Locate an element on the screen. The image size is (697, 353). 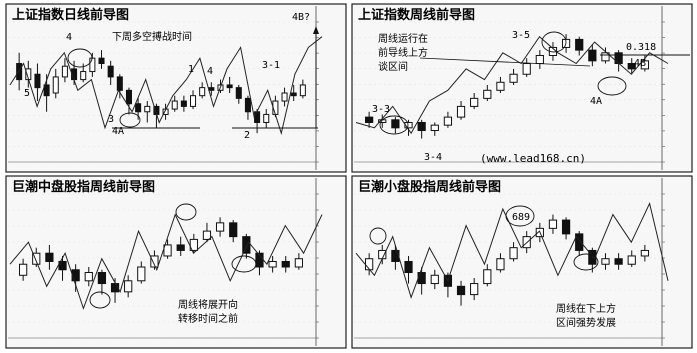
website-label: (www.lead168.cn) is located at coordinates (533, 158).